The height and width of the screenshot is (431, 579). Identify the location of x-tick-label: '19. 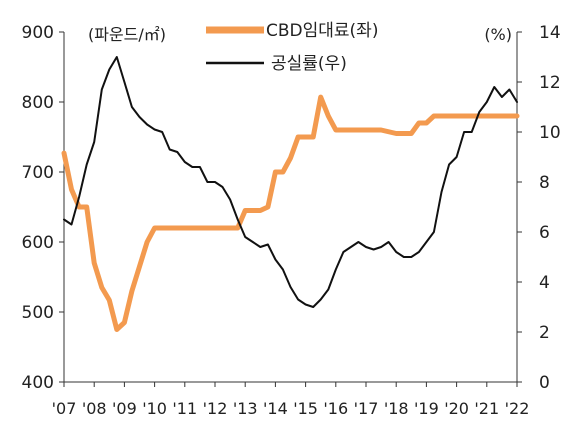
(426, 408).